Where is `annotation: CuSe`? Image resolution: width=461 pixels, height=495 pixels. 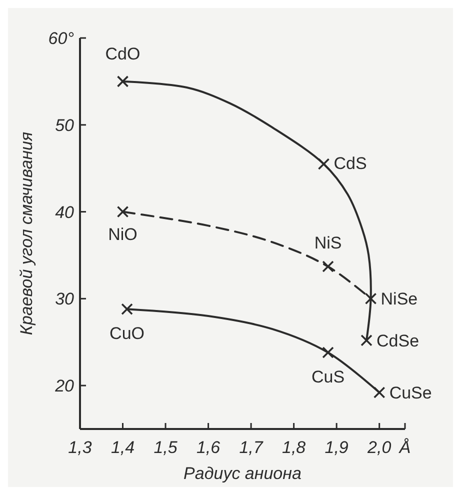
annotation: CuSe is located at coordinates (410, 393).